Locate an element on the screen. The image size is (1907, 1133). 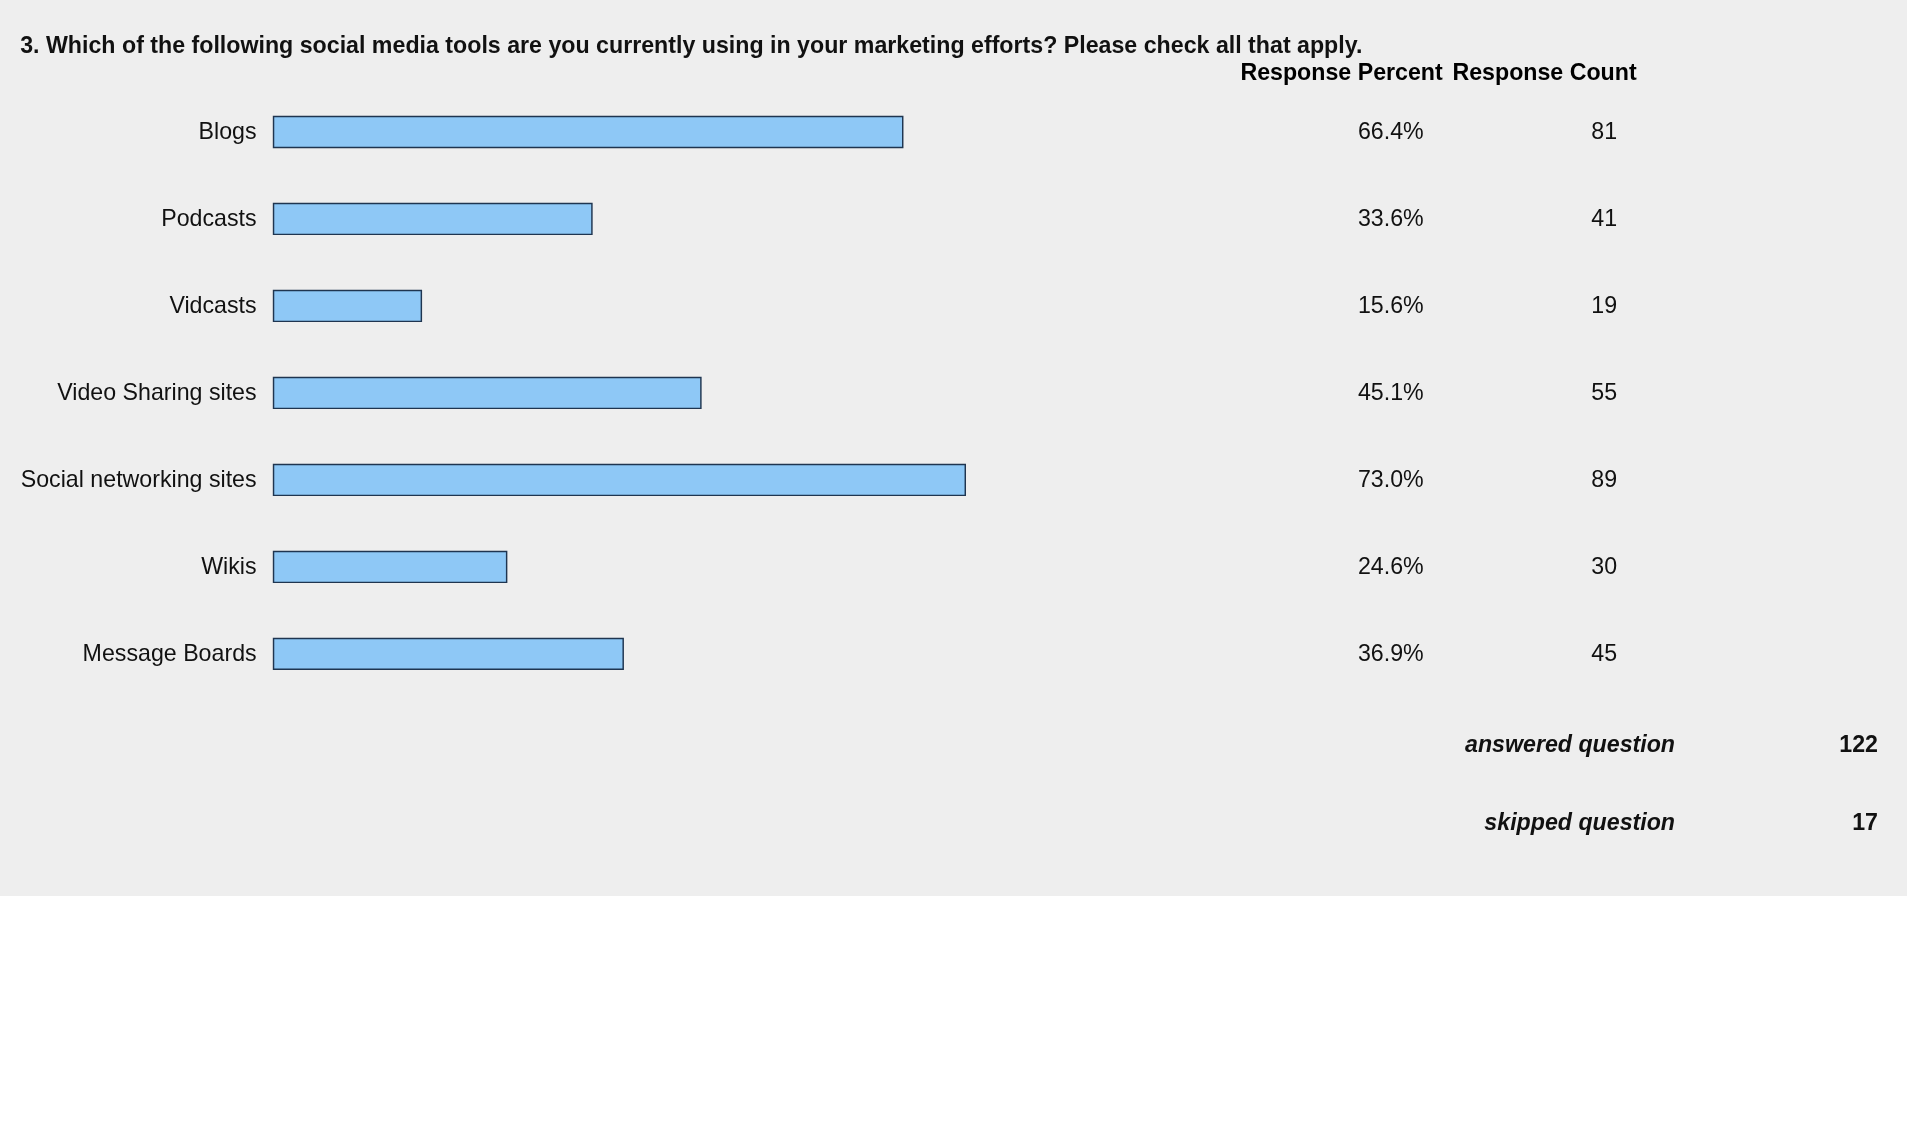
data-label: 73.0% is located at coordinates (1390, 478).